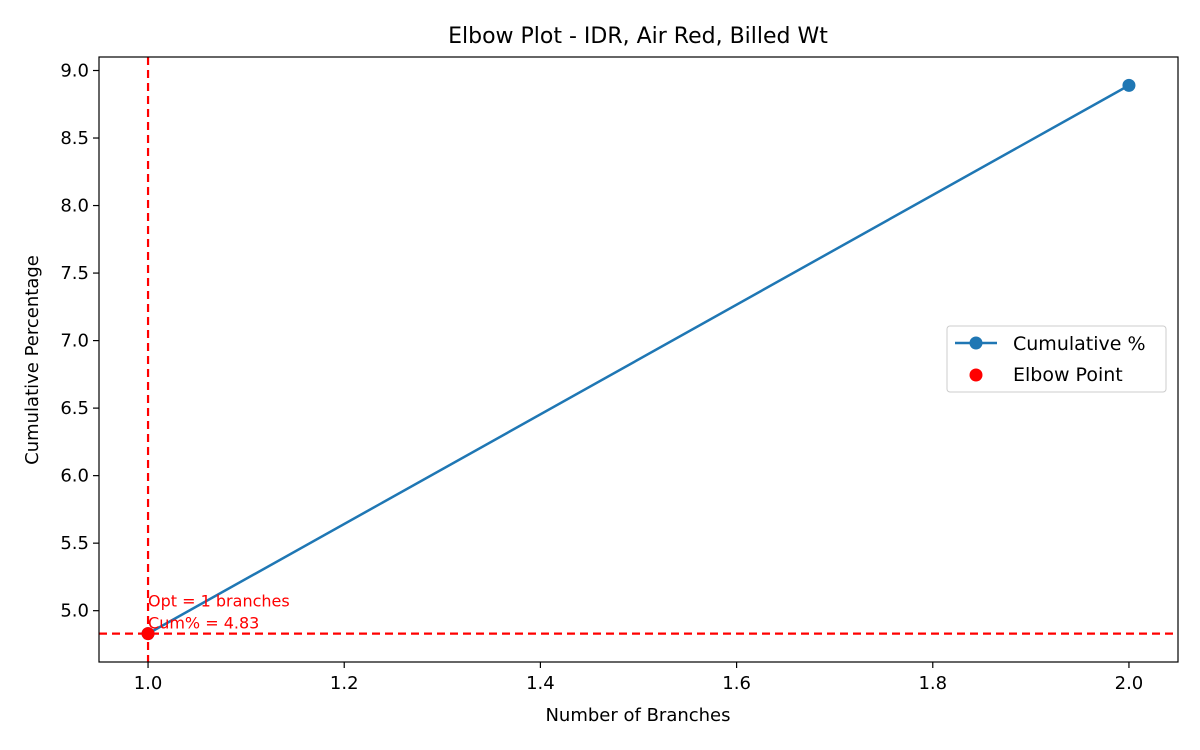 The image size is (1200, 750). What do you see at coordinates (74, 408) in the screenshot?
I see `y-tick-label: 6.5` at bounding box center [74, 408].